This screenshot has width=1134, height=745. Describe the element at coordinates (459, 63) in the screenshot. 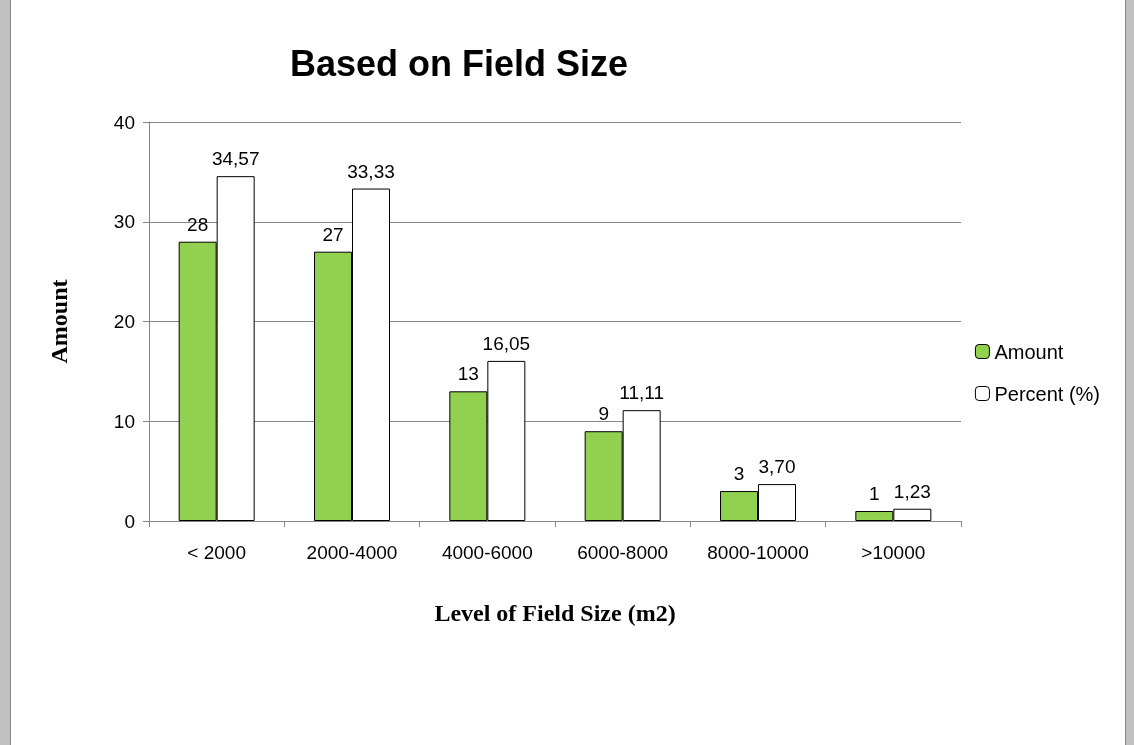

I see `chart-title: Based on Field Size` at that location.